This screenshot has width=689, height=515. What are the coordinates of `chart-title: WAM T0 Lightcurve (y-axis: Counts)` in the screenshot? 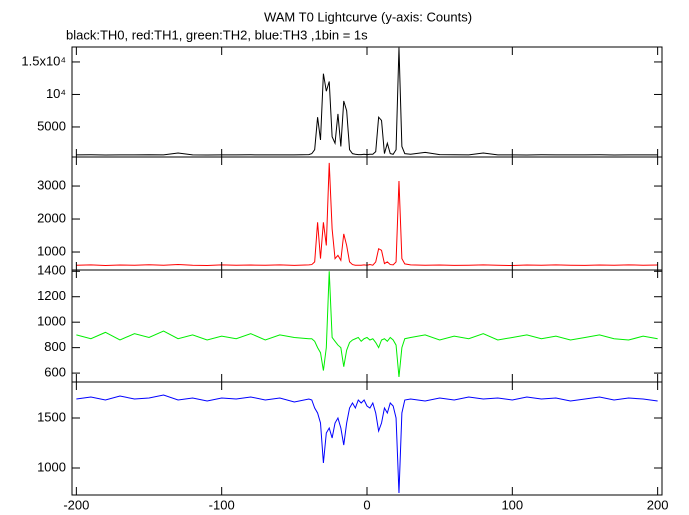 It's located at (368, 16).